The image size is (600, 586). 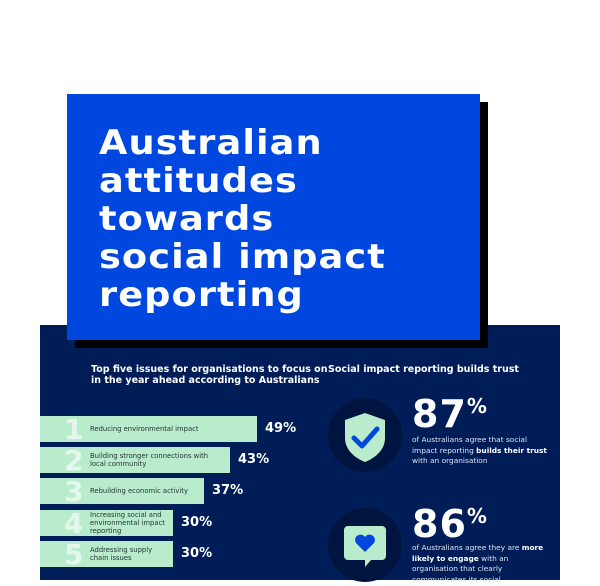 I want to click on trust-heading: Social impact reporting builds trust, so click(x=423, y=369).